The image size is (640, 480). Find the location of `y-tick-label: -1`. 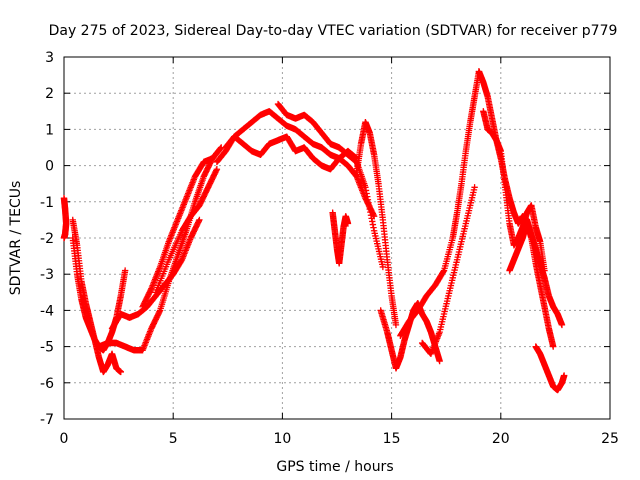

y-tick-label: -1 is located at coordinates (47, 203).